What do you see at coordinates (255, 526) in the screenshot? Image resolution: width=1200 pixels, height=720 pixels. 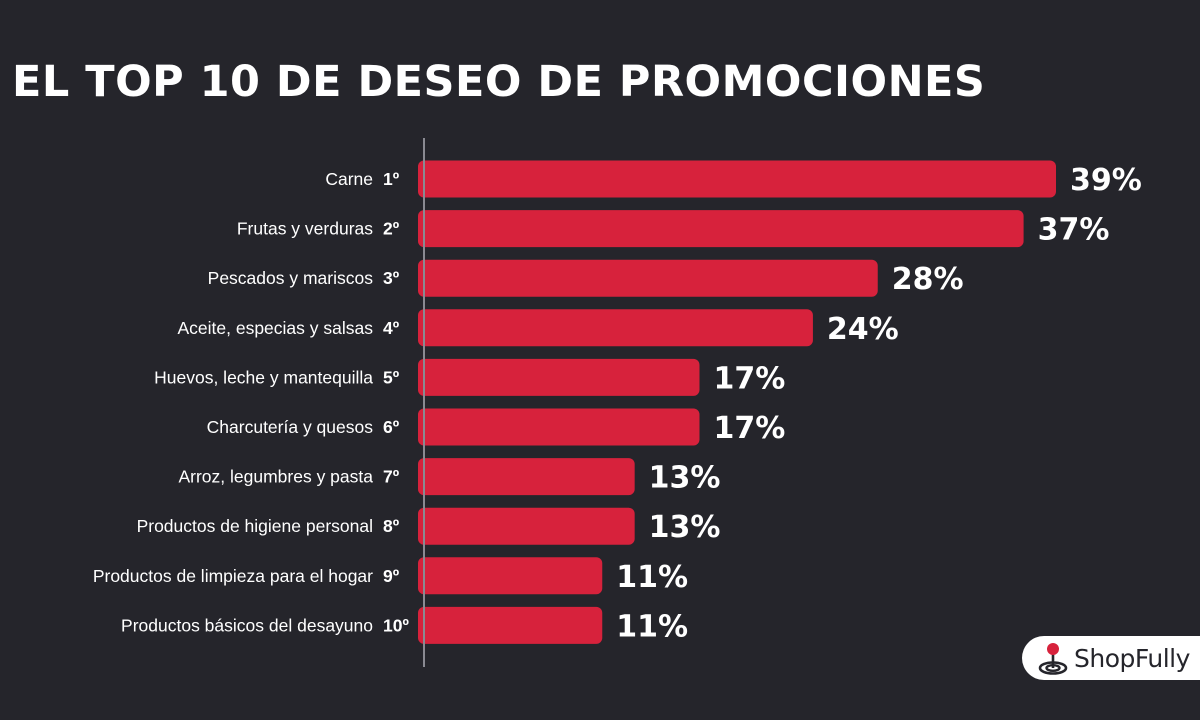 I see `category-label: Productos de higiene personal` at bounding box center [255, 526].